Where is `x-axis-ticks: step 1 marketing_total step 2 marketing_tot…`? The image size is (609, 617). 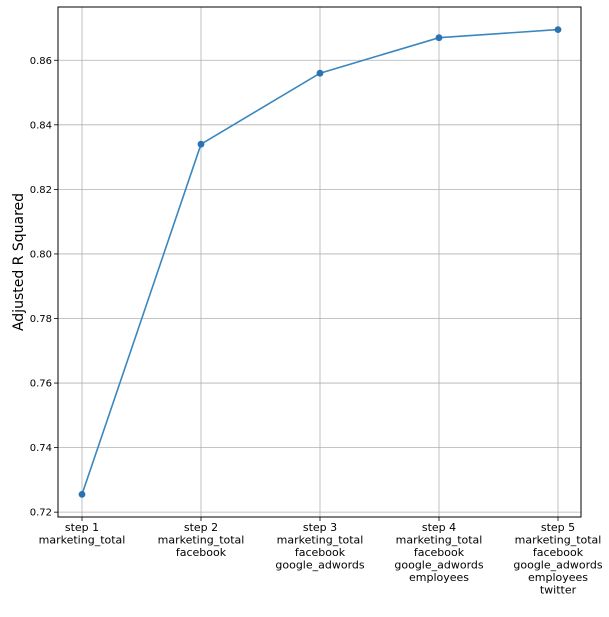
x-axis-ticks: step 1 marketing_total step 2 marketing_tot… is located at coordinates (321, 557).